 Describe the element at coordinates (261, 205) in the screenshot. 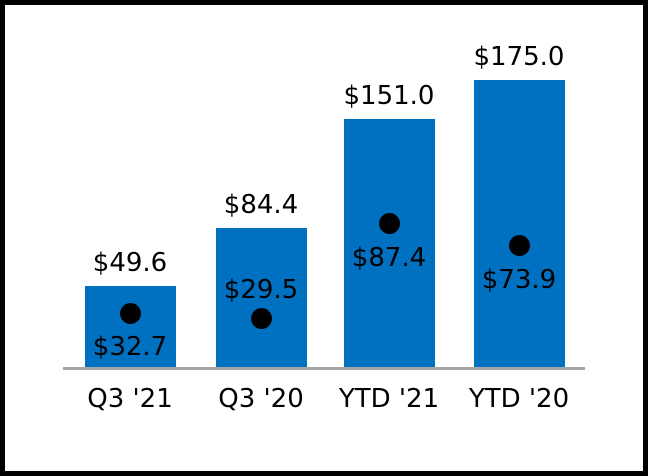

I see `bar-value-label: $84.4` at that location.